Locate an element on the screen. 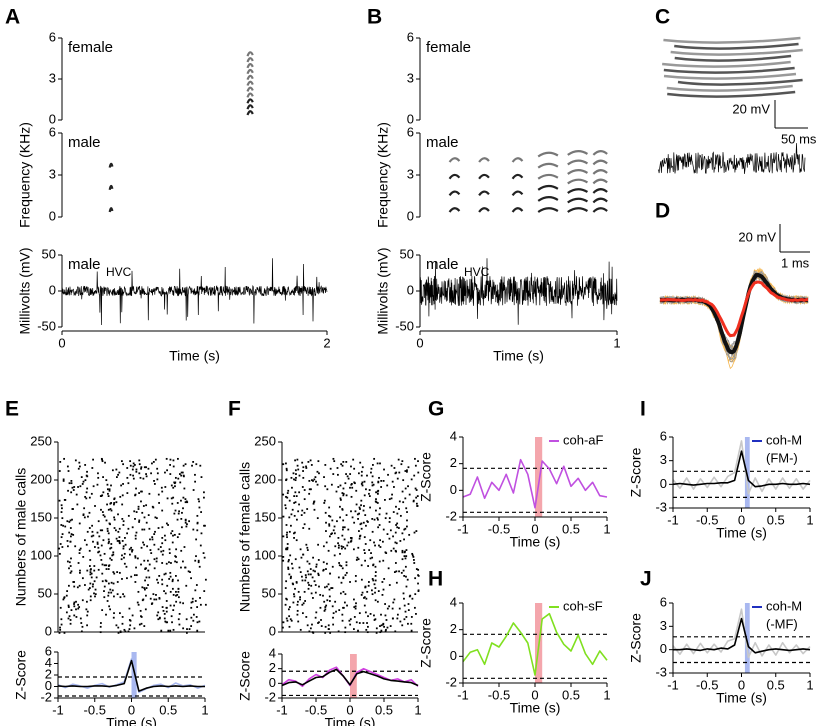 The width and height of the screenshot is (817, 726). x-axis-label: Time (s) is located at coordinates (131, 720).